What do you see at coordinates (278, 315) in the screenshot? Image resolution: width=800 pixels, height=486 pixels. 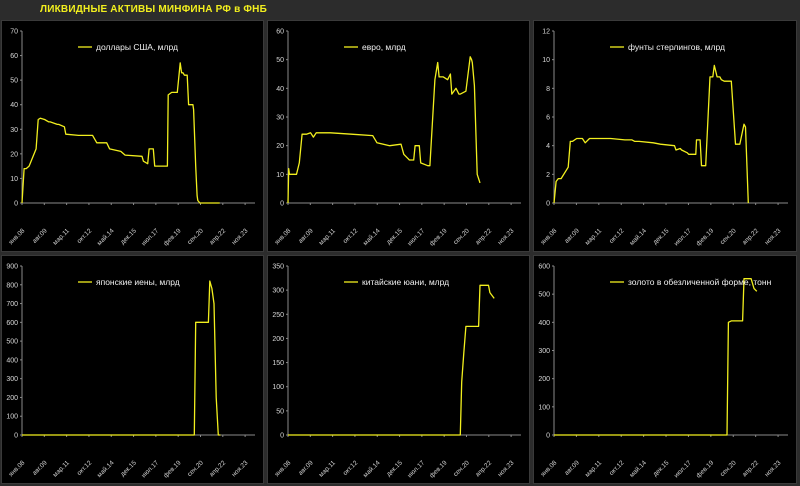 I see `y-tick-label: 250` at bounding box center [278, 315].